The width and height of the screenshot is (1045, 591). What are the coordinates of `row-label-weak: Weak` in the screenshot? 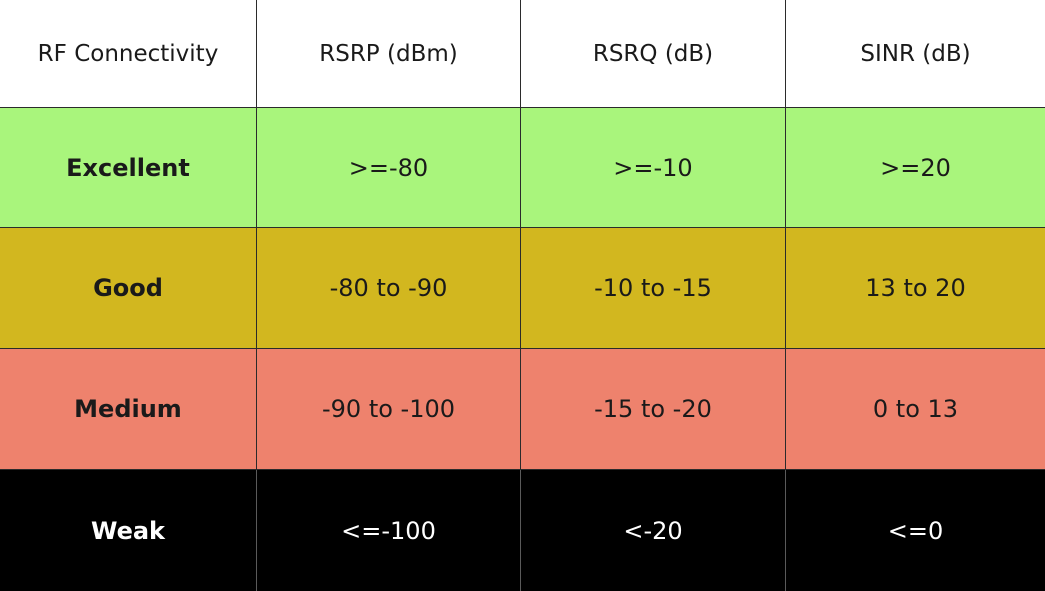 It's located at (128, 530).